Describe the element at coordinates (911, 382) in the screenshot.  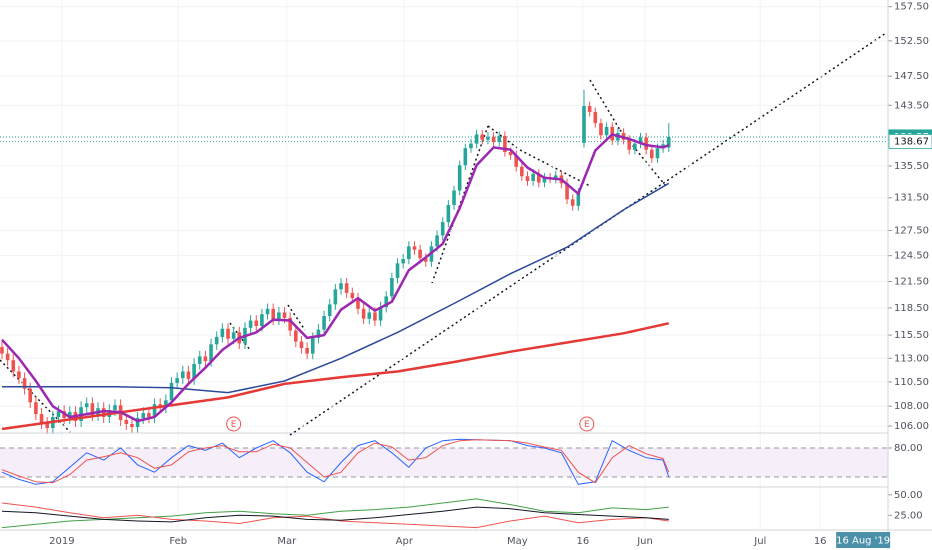
I see `y-tick-label: 110.50` at that location.